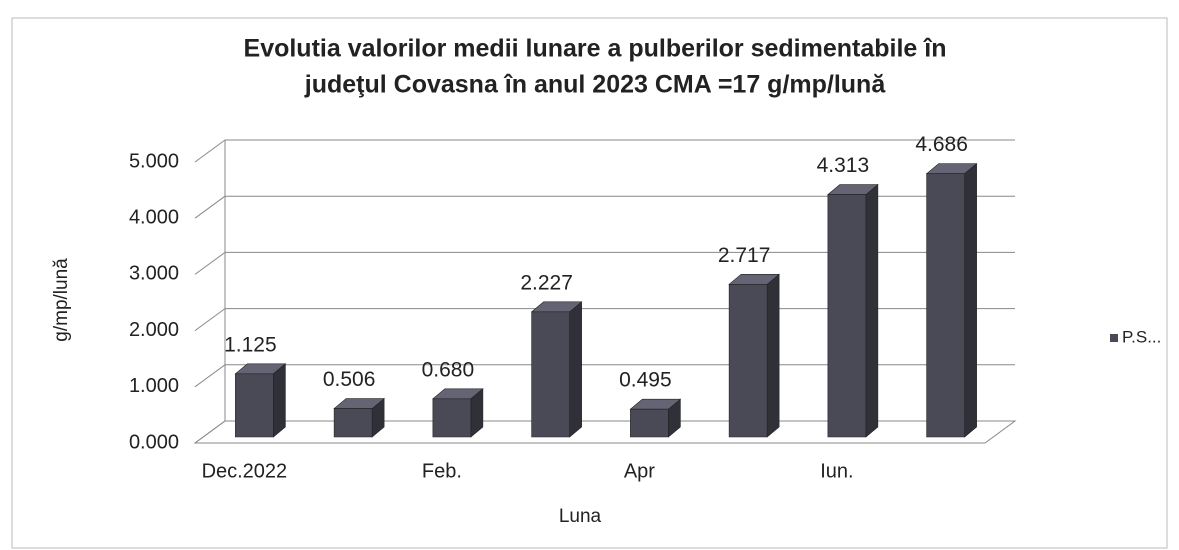  Describe the element at coordinates (580, 516) in the screenshot. I see `x-axis-label: Luna` at that location.